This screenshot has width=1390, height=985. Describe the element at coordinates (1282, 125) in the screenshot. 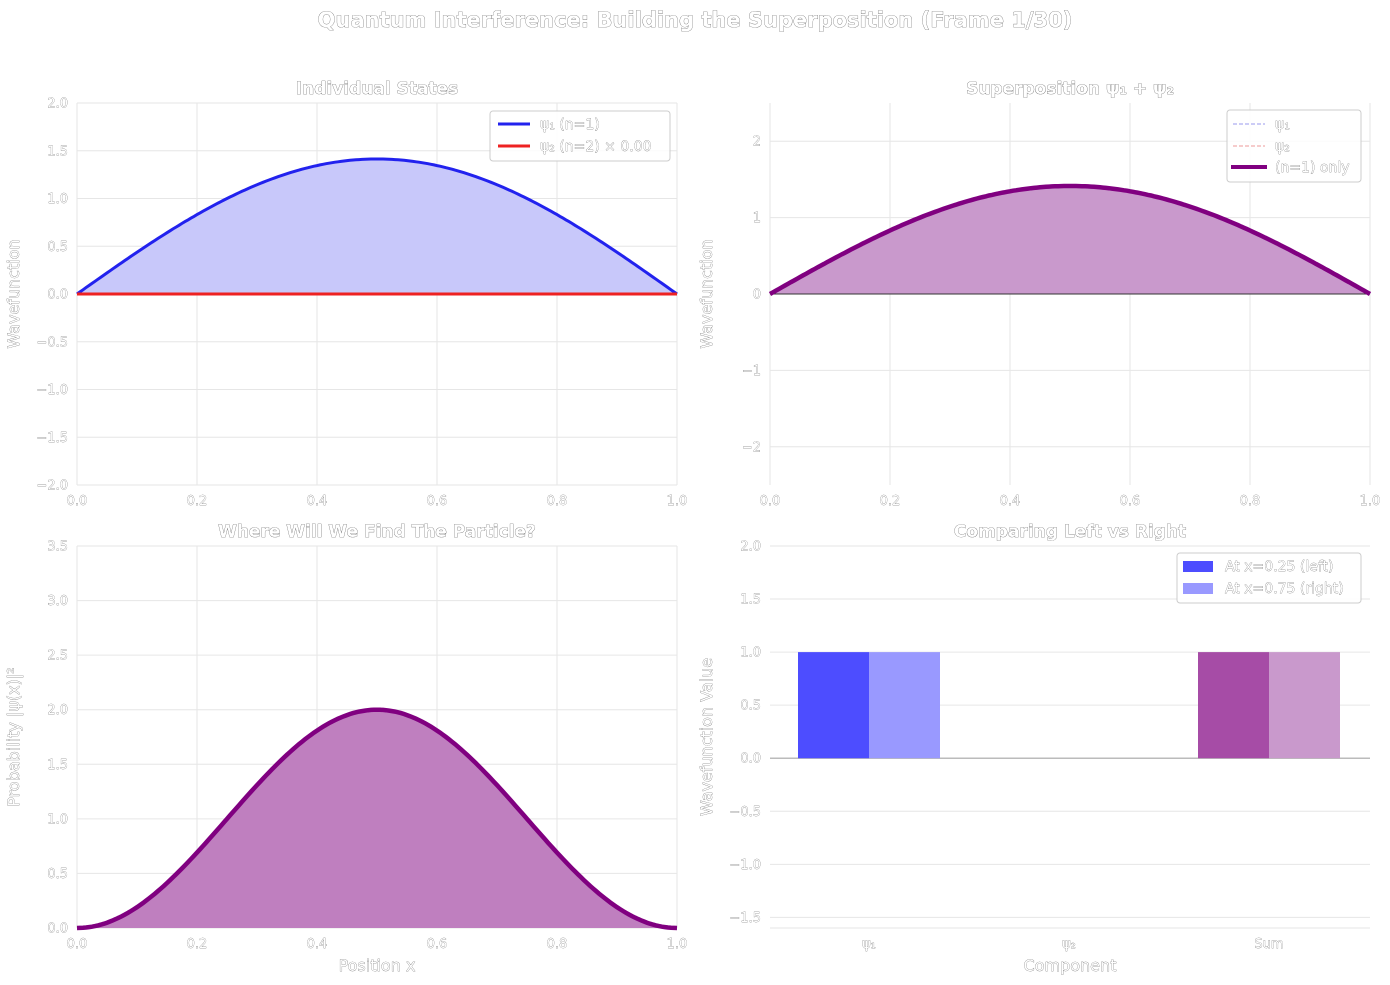

I see `legend-psi1-label: ψ₁` at that location.